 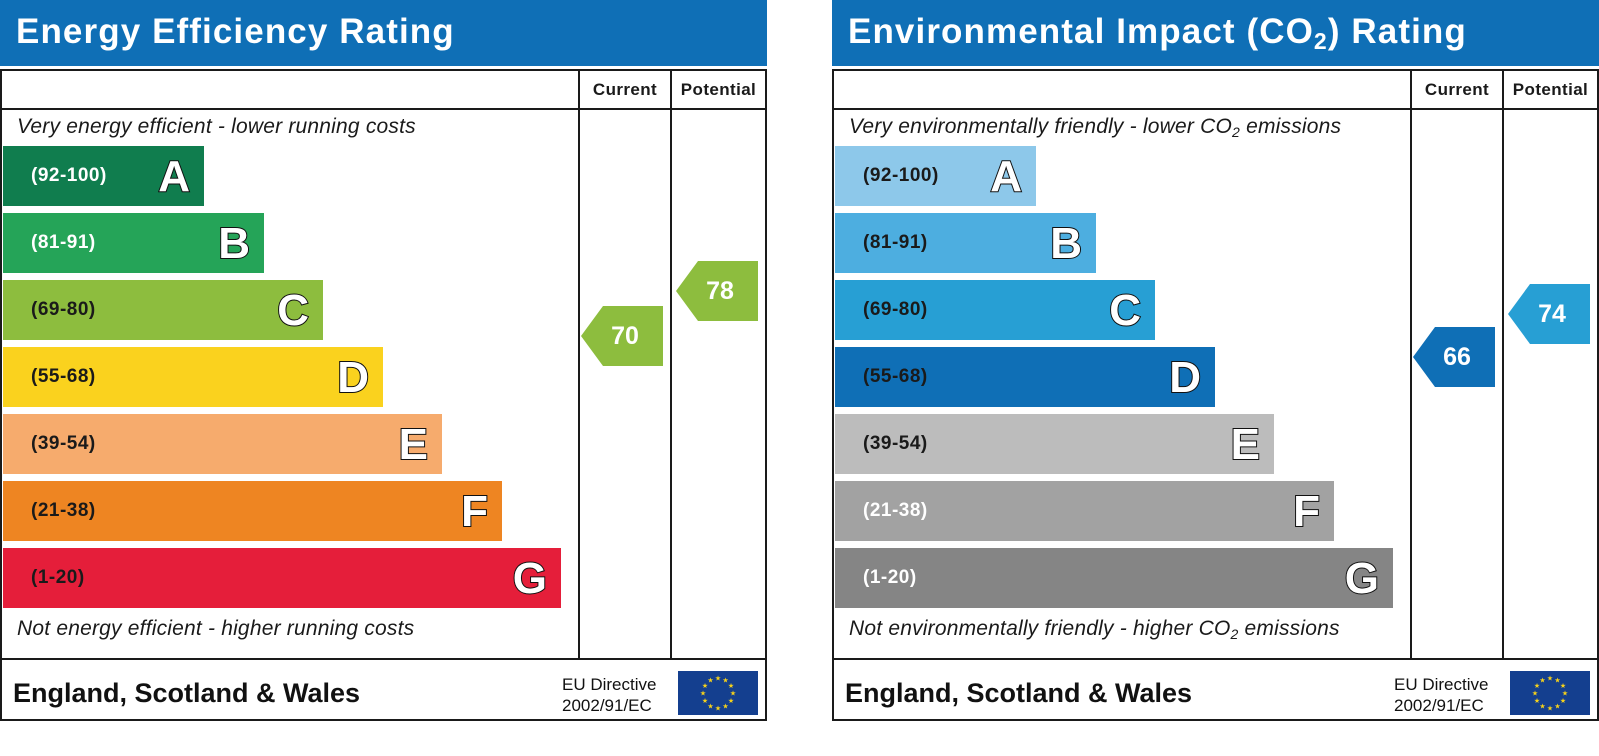 What do you see at coordinates (1084, 511) in the screenshot?
I see `rating-band-f: (21-38) F` at bounding box center [1084, 511].